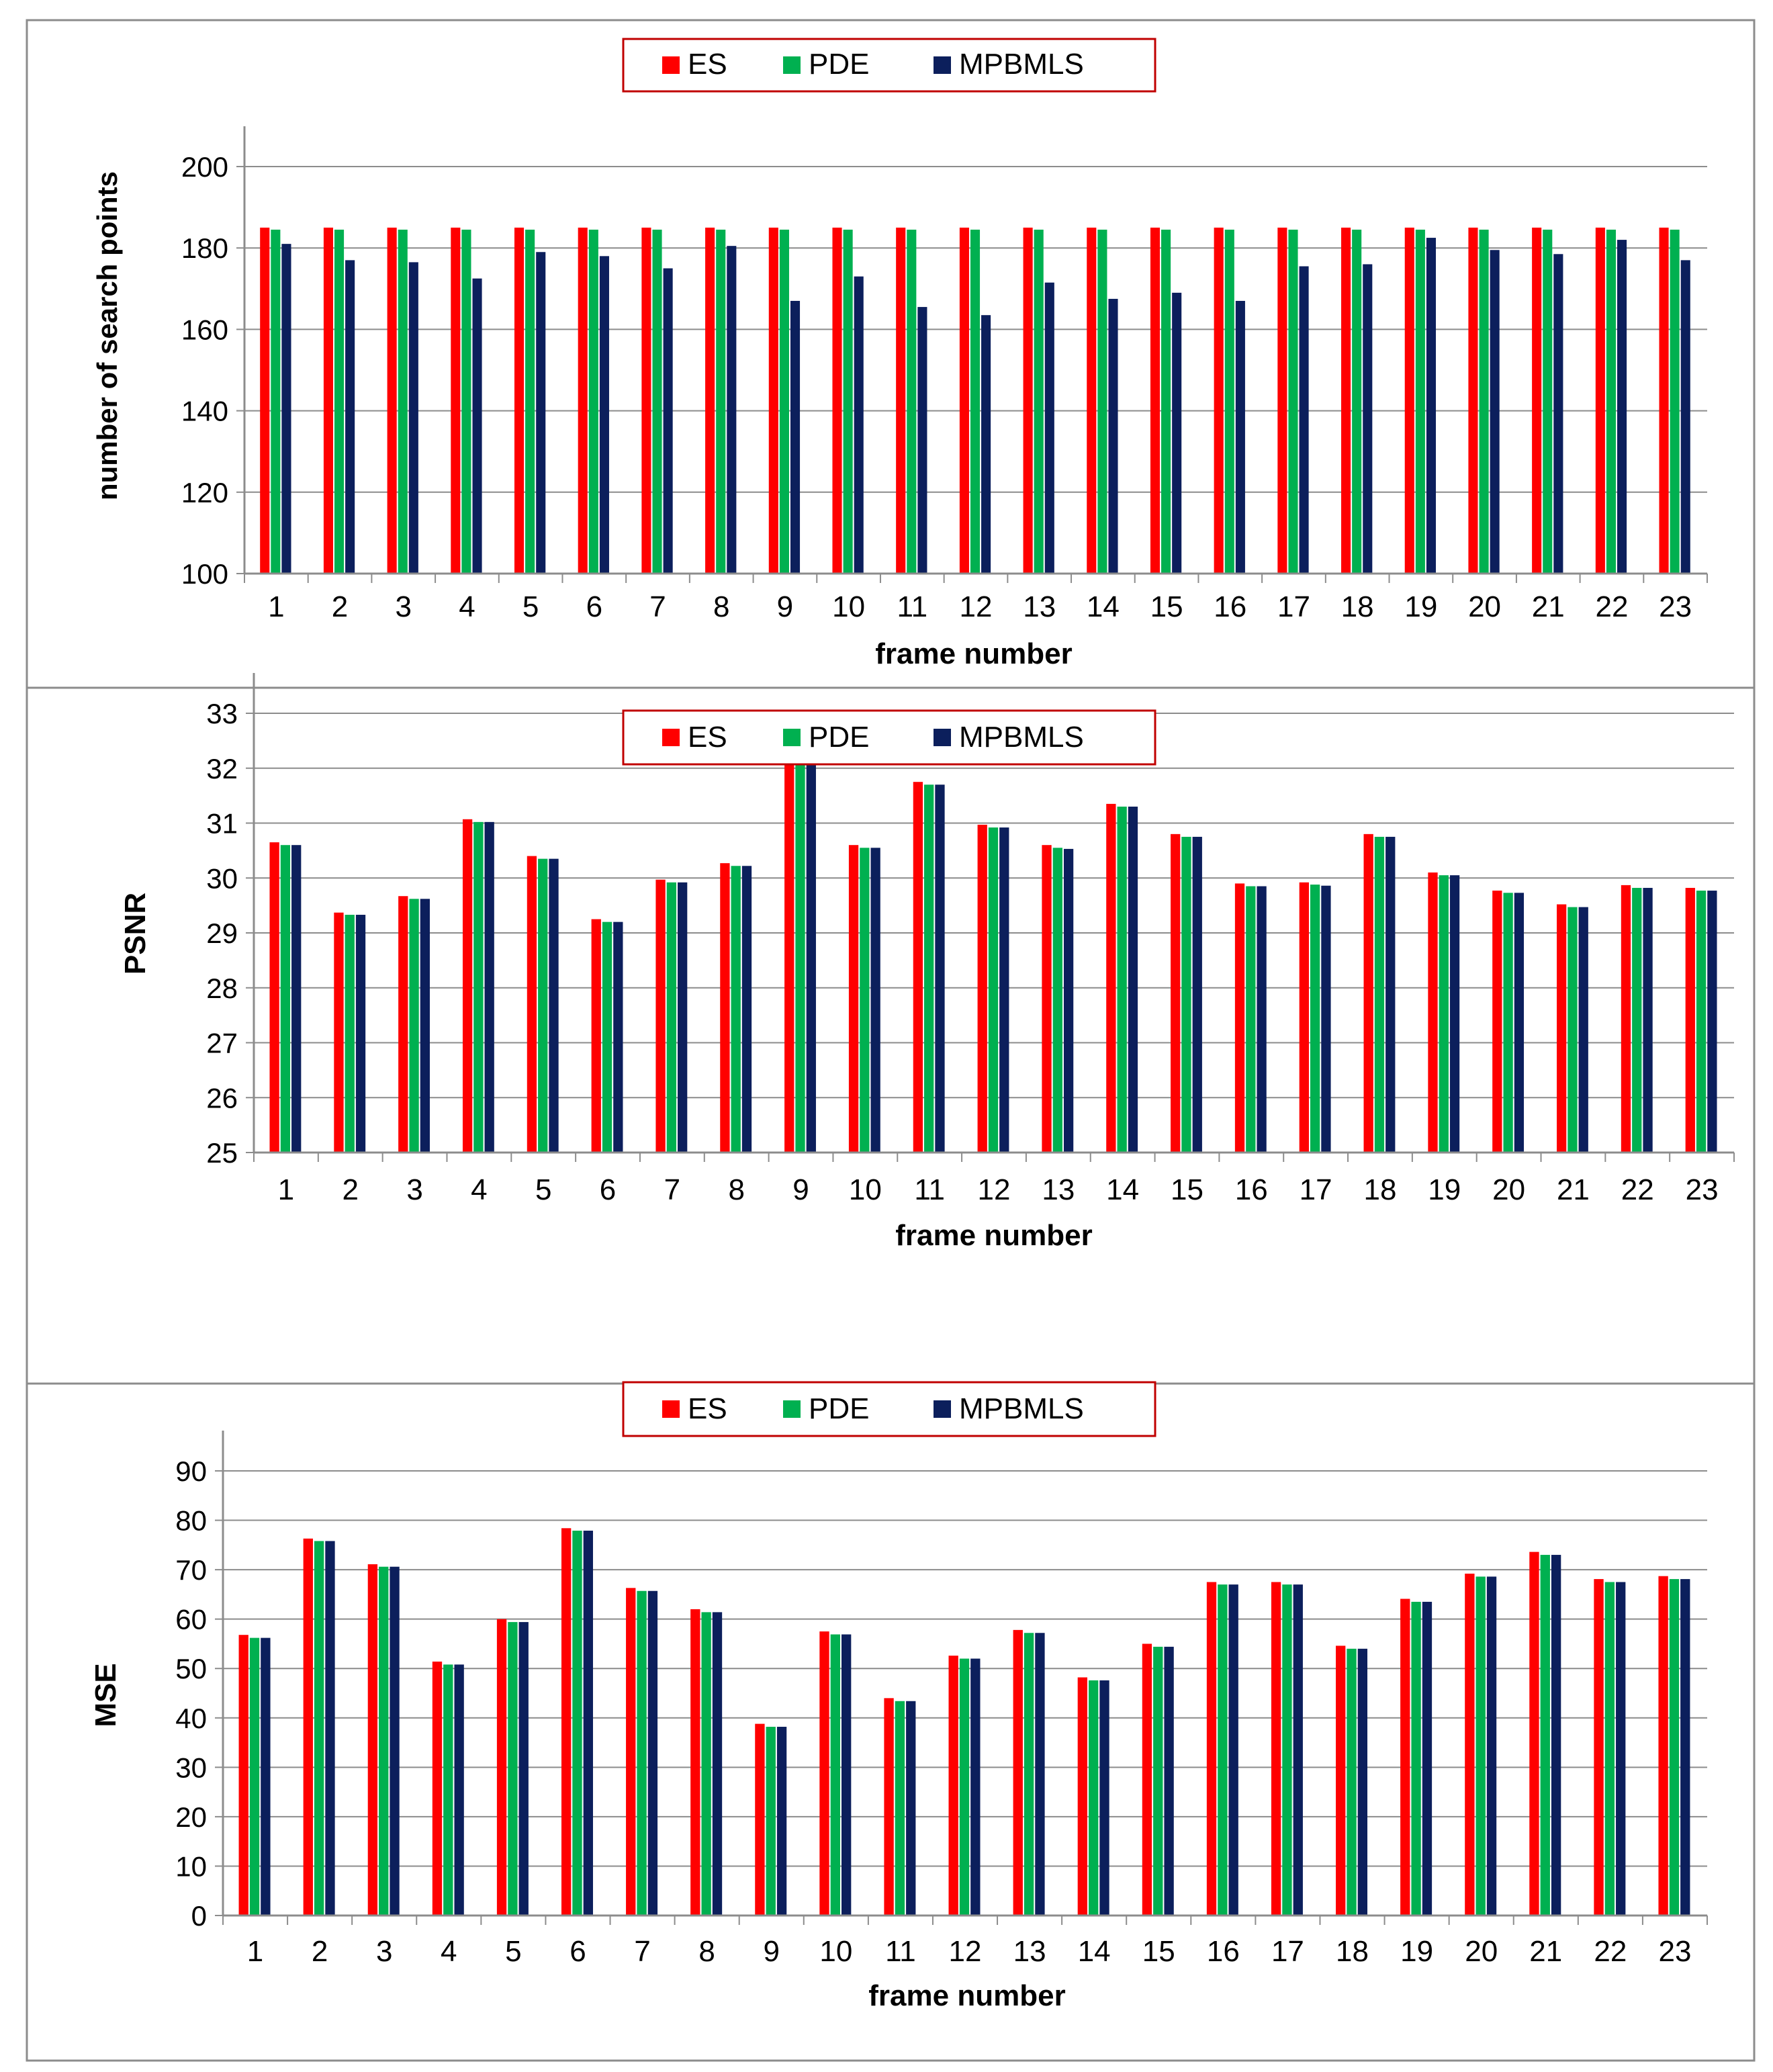  Describe the element at coordinates (191, 1570) in the screenshot. I see `y-tick-label: 70` at that location.